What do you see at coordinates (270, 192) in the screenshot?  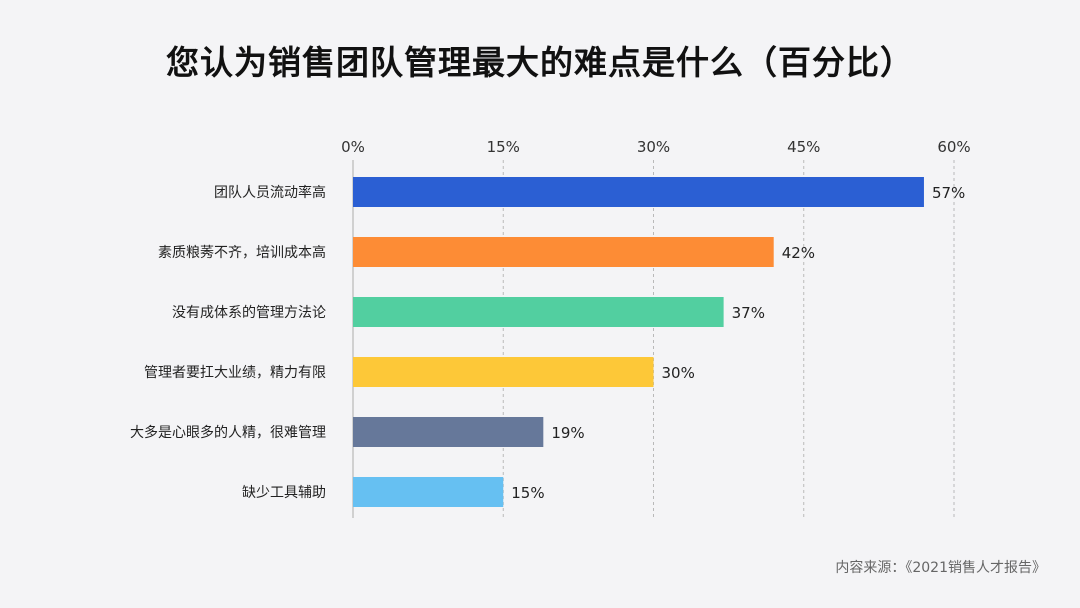 I see `category-label: 团队人员流动率高` at bounding box center [270, 192].